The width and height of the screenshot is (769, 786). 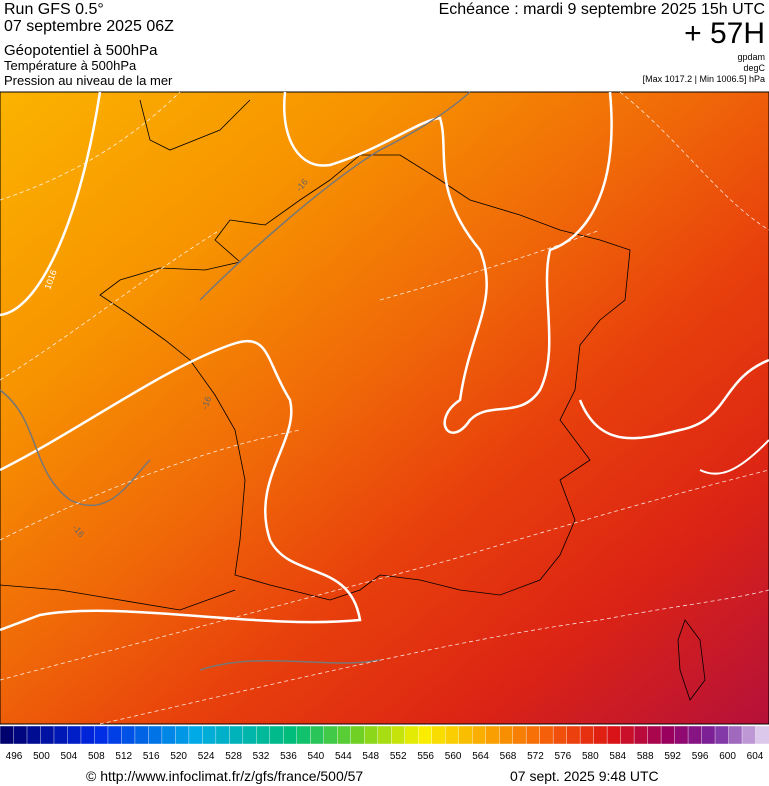 I want to click on contour-label: -16, so click(x=206, y=403).